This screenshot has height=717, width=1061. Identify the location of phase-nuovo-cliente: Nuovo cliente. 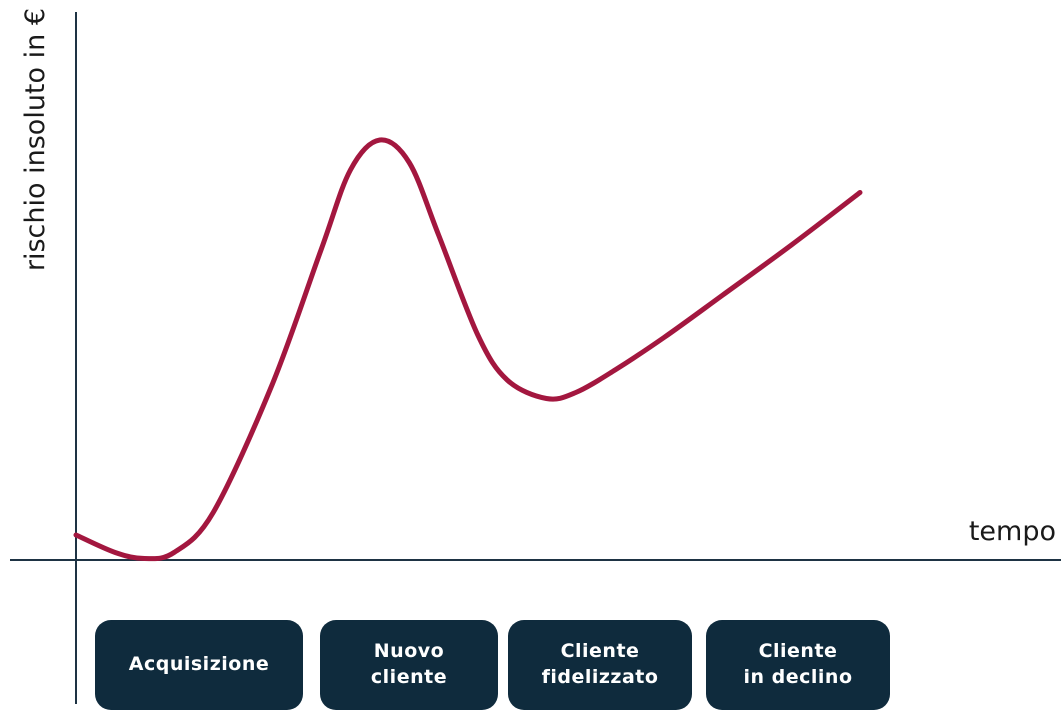
(409, 665).